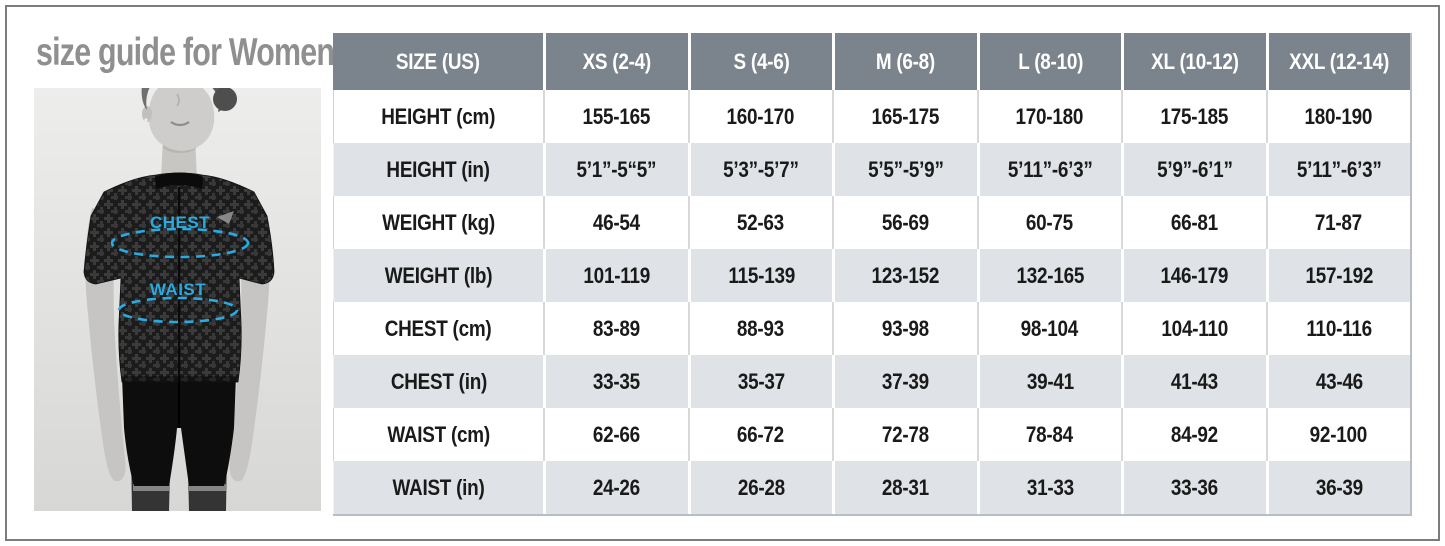 This screenshot has height=546, width=1445. What do you see at coordinates (1194, 328) in the screenshot?
I see `cell-value: 104-110` at bounding box center [1194, 328].